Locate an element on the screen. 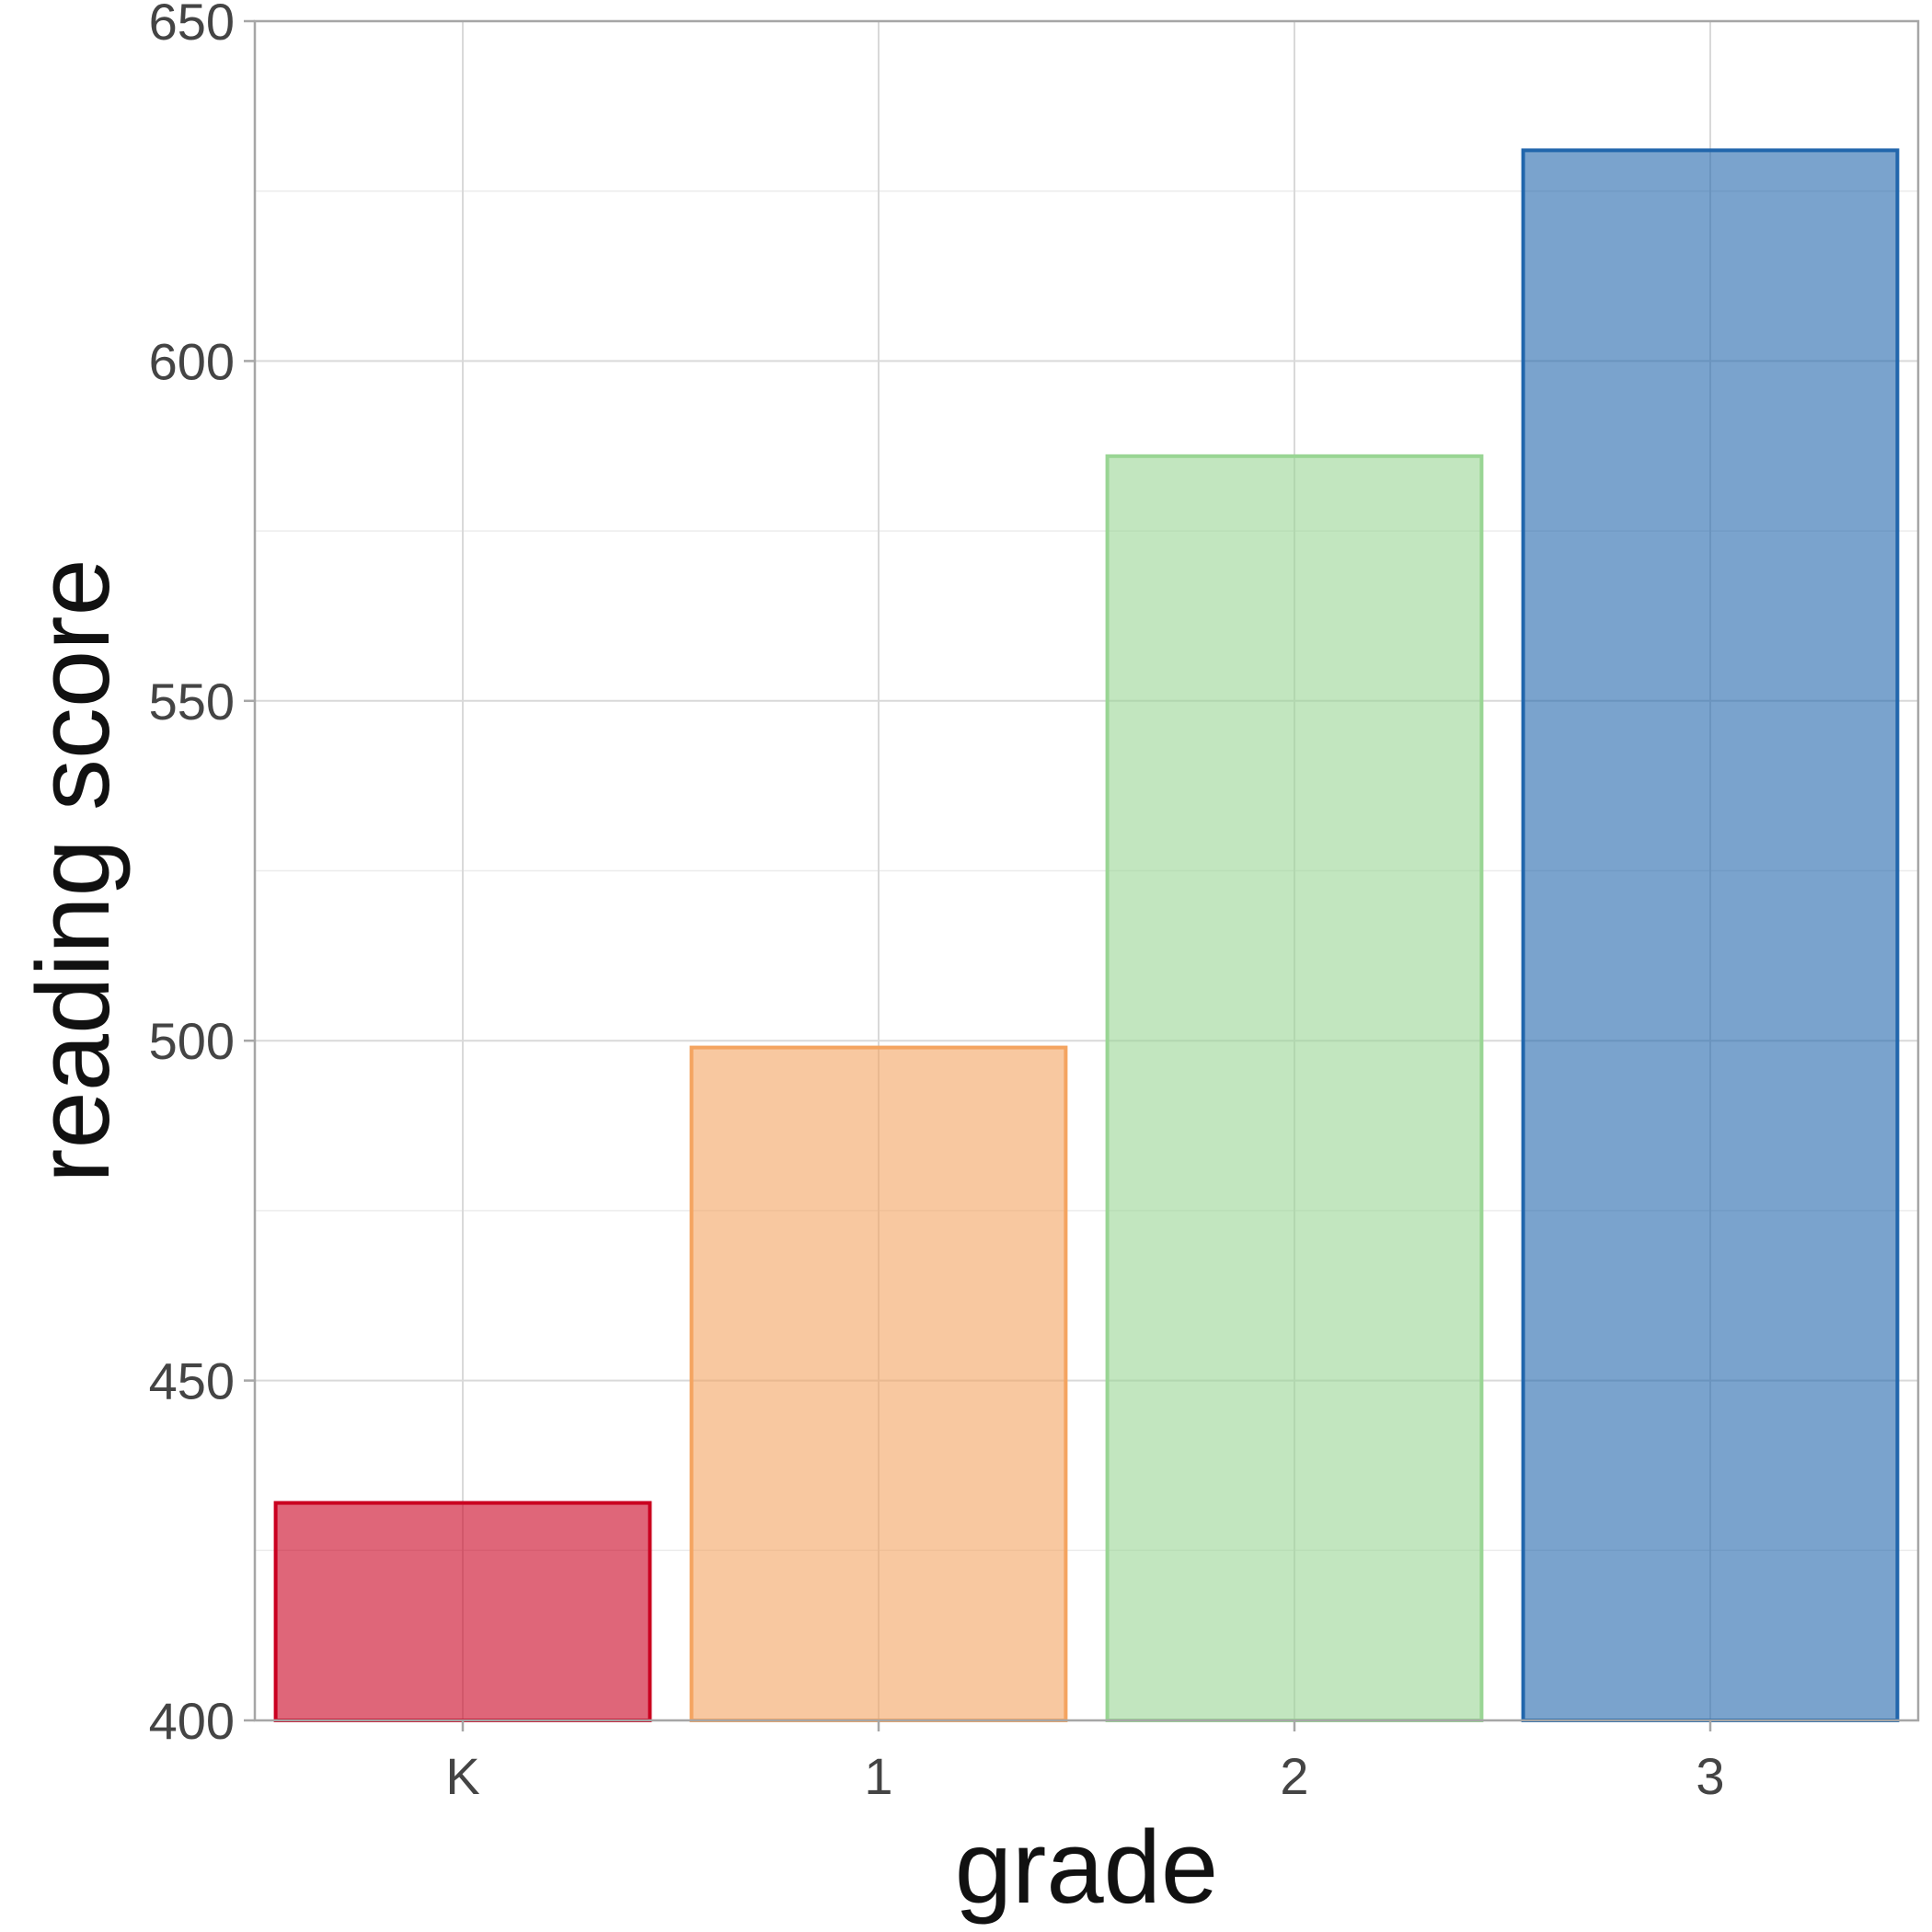  y-axis-title: reading score is located at coordinates (73, 870).